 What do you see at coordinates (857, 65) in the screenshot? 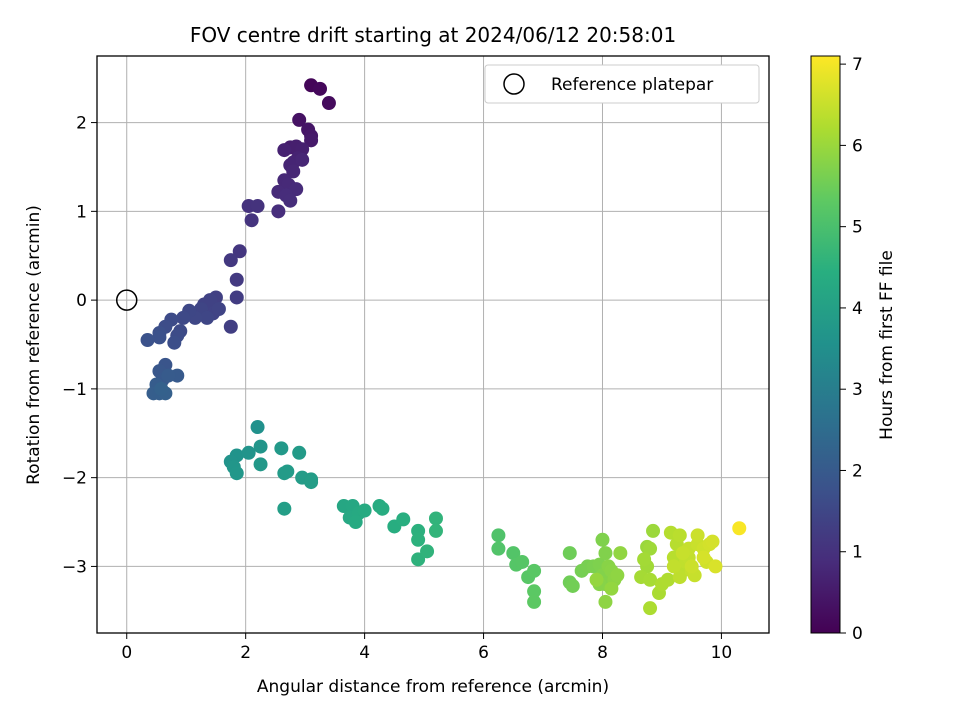
I see `colorbar-tick-label: 7` at bounding box center [857, 65].